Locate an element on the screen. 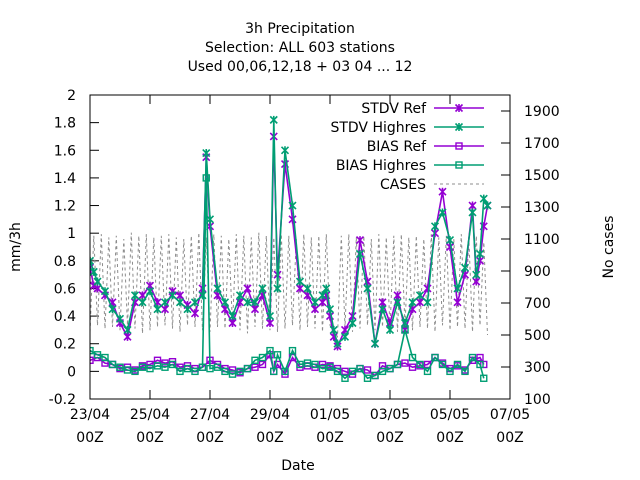  y-tick-label: 1.6 is located at coordinates (65, 151).